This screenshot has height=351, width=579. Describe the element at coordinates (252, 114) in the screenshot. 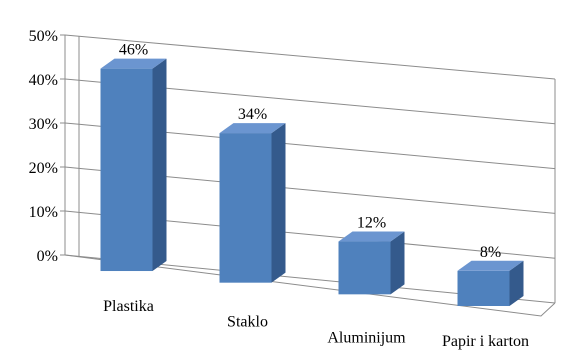

I see `data-label: 34%` at that location.